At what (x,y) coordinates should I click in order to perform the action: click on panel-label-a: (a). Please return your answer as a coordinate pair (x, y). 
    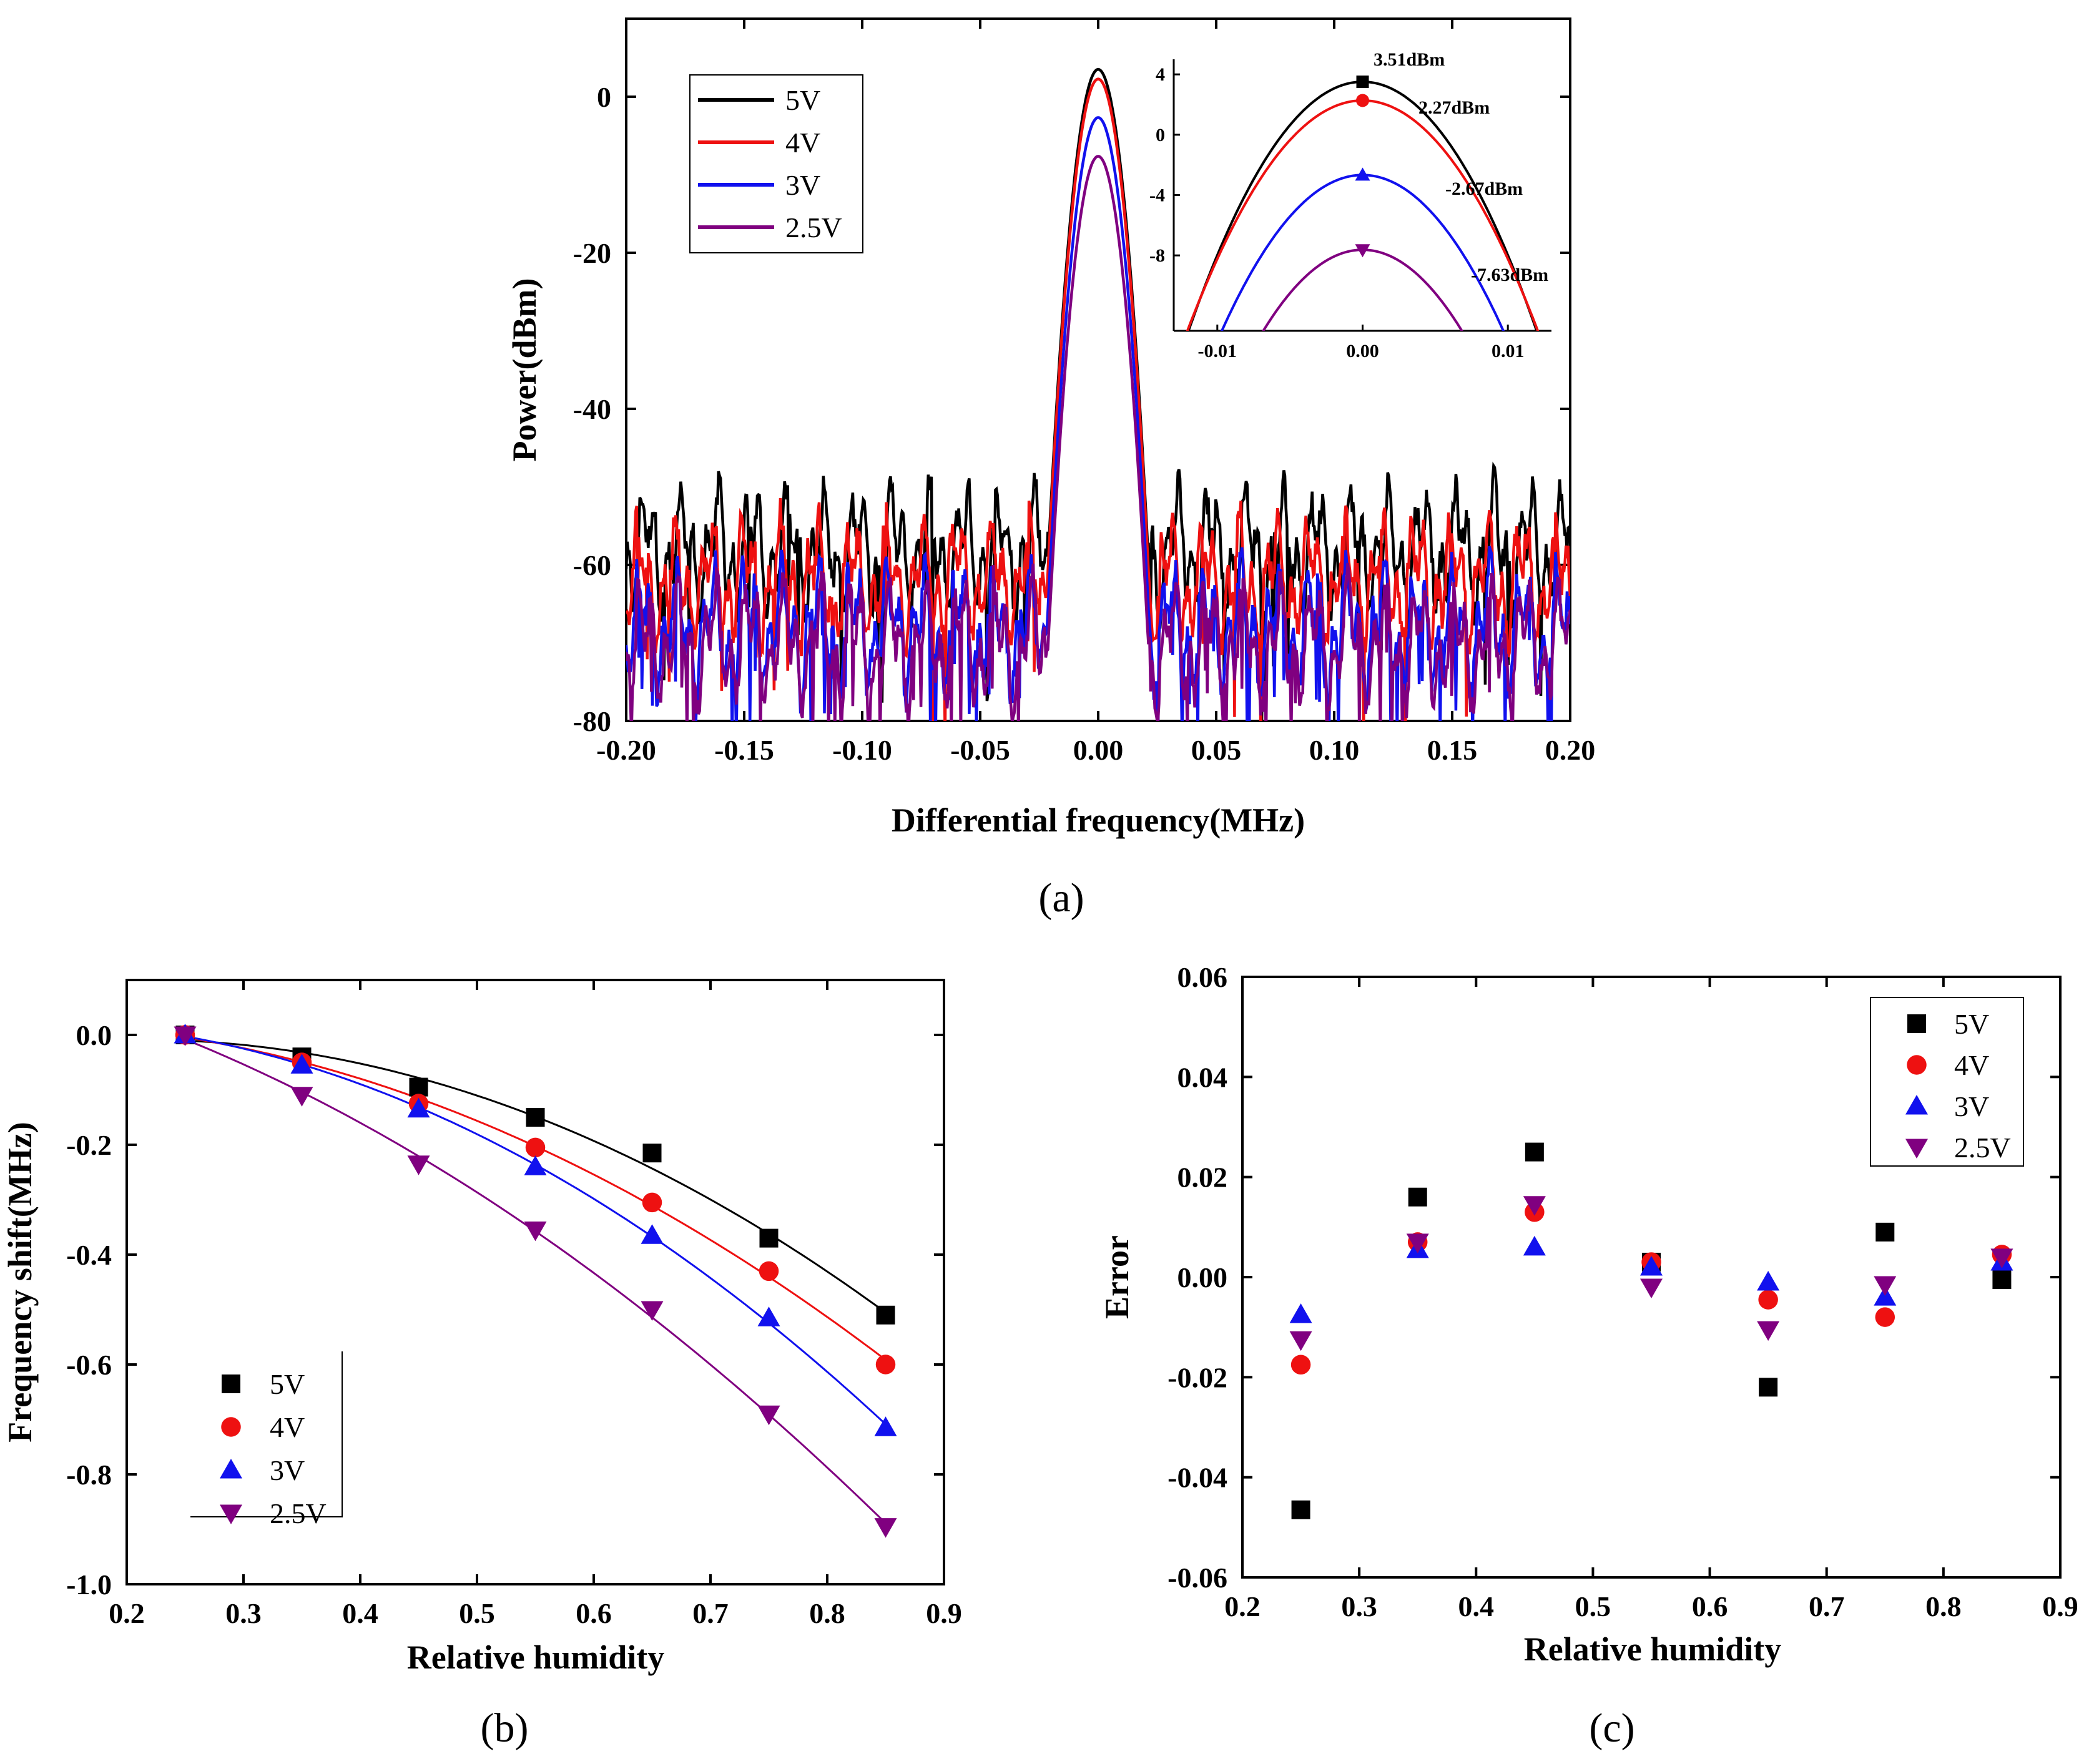
    Looking at the image, I should click on (1061, 898).